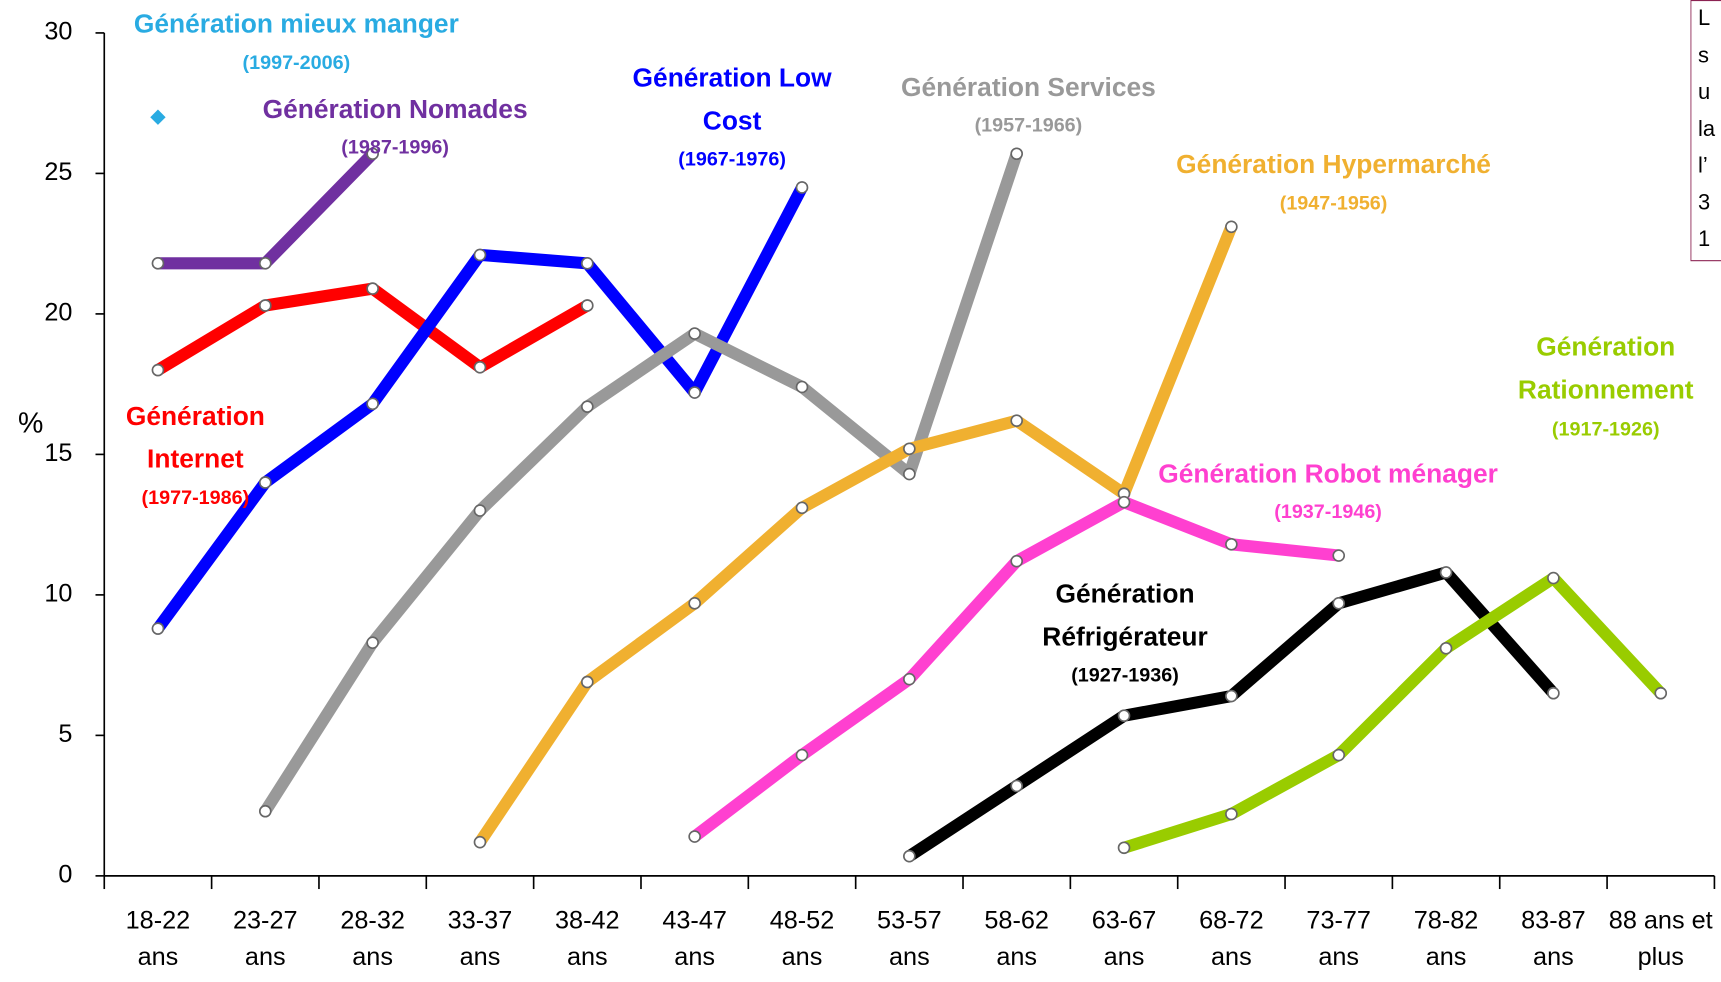 Image resolution: width=1721 pixels, height=982 pixels. Describe the element at coordinates (1124, 938) in the screenshot. I see `x-tick-label: 63-67 ans` at that location.